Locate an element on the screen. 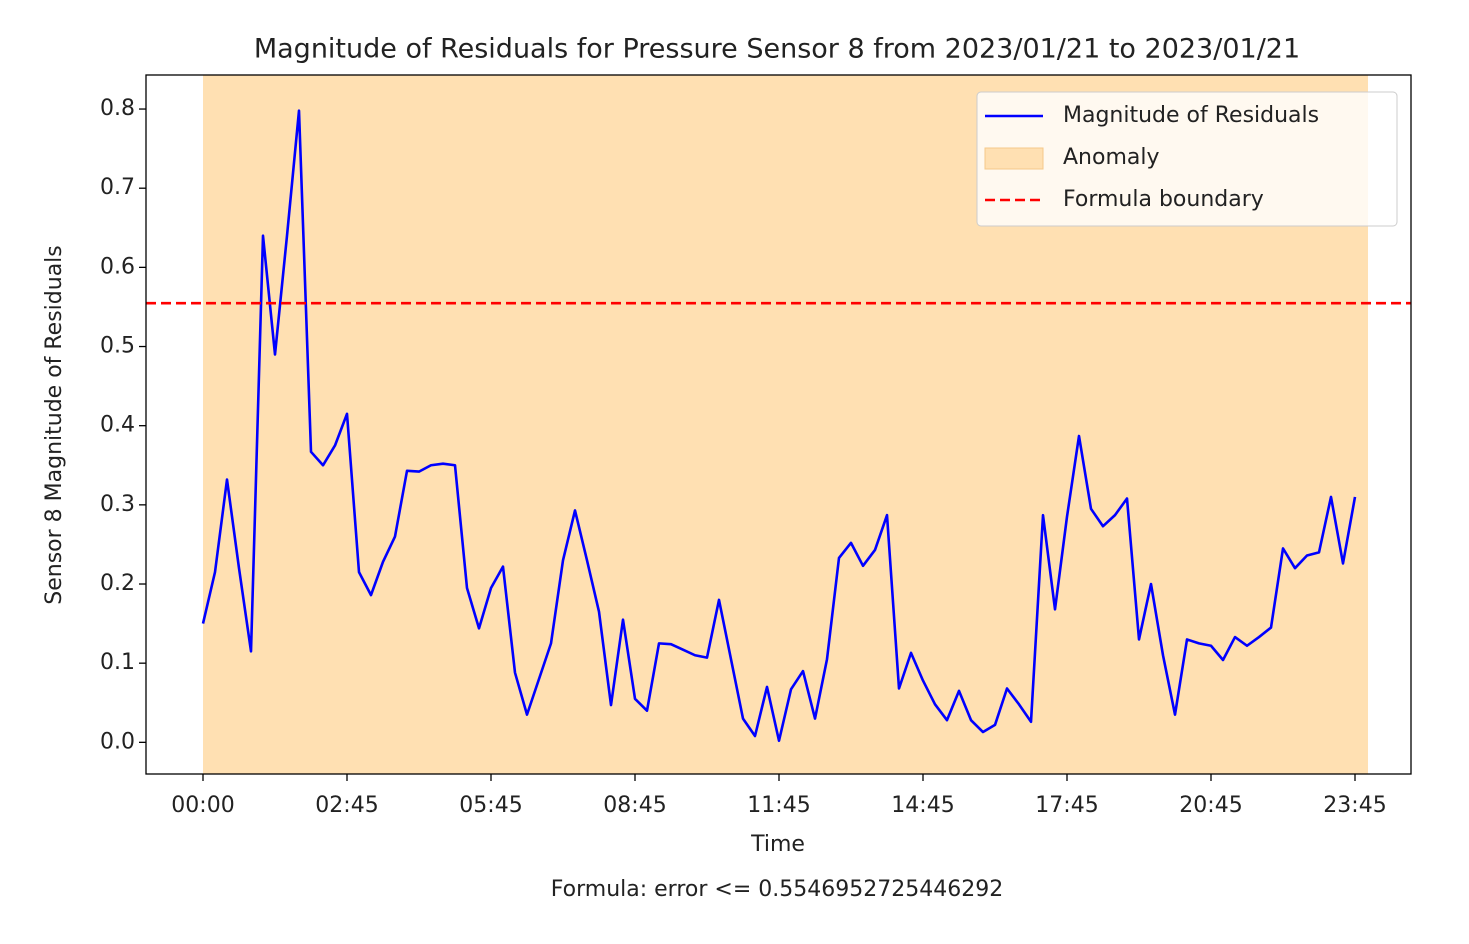 The image size is (1469, 944). x-tick-label: 08:45 is located at coordinates (634, 805).